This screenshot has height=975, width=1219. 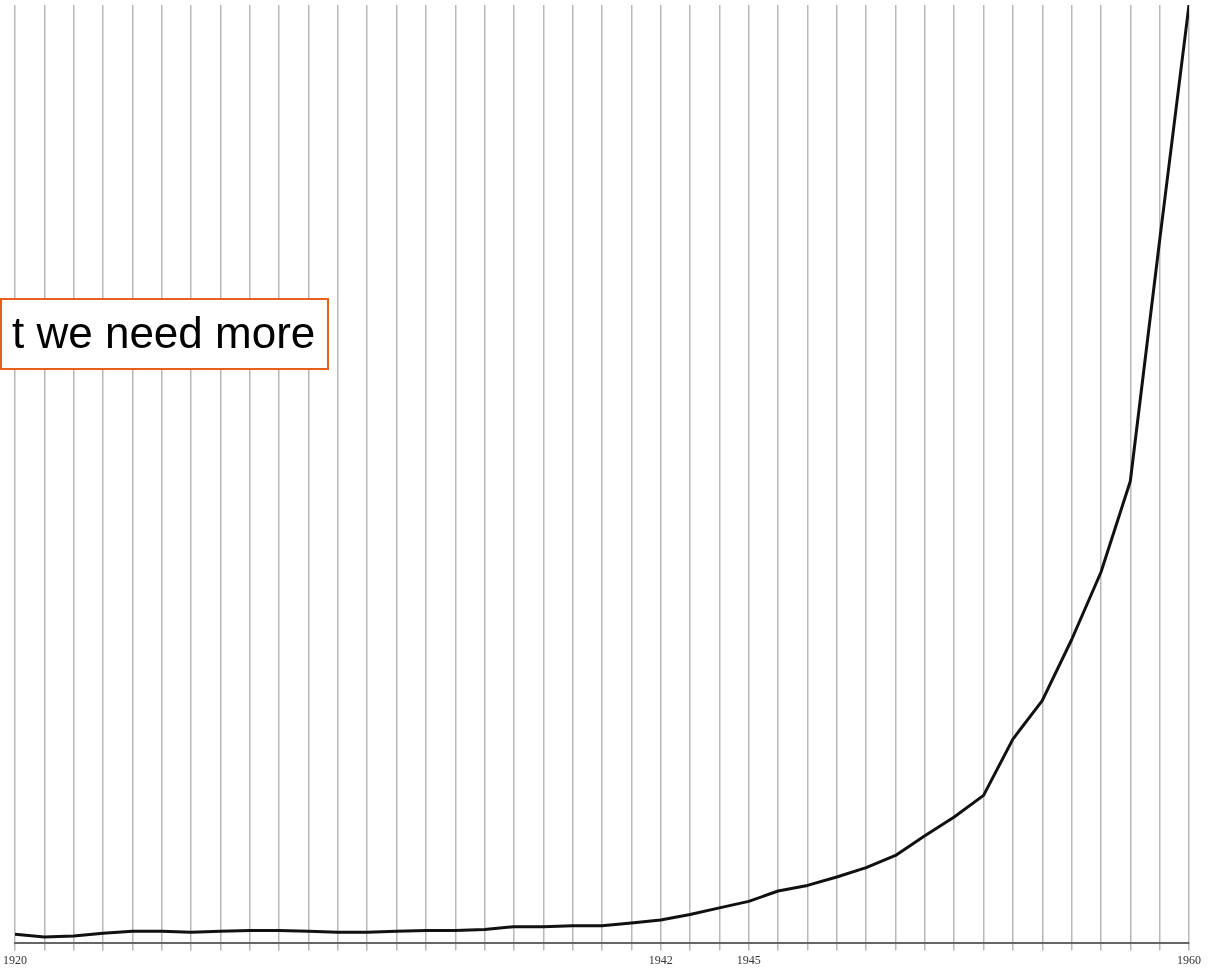 What do you see at coordinates (15, 959) in the screenshot?
I see `x-tick-label: 1920` at bounding box center [15, 959].